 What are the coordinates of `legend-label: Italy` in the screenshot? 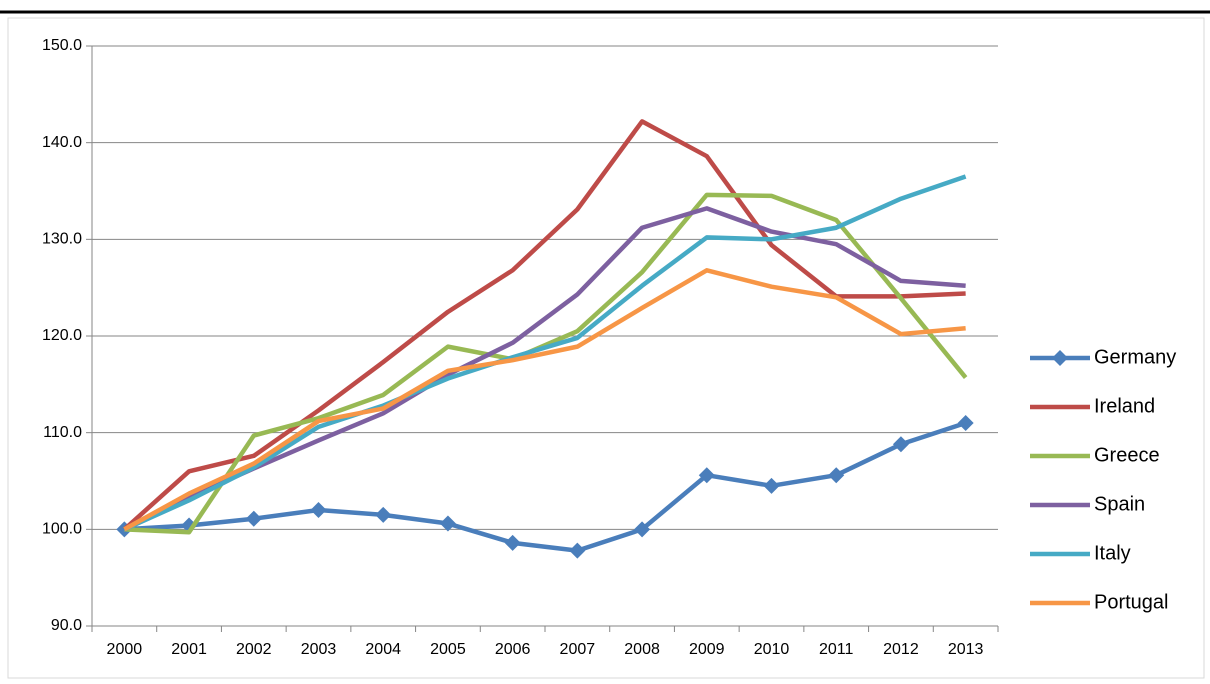 It's located at (1112, 553).